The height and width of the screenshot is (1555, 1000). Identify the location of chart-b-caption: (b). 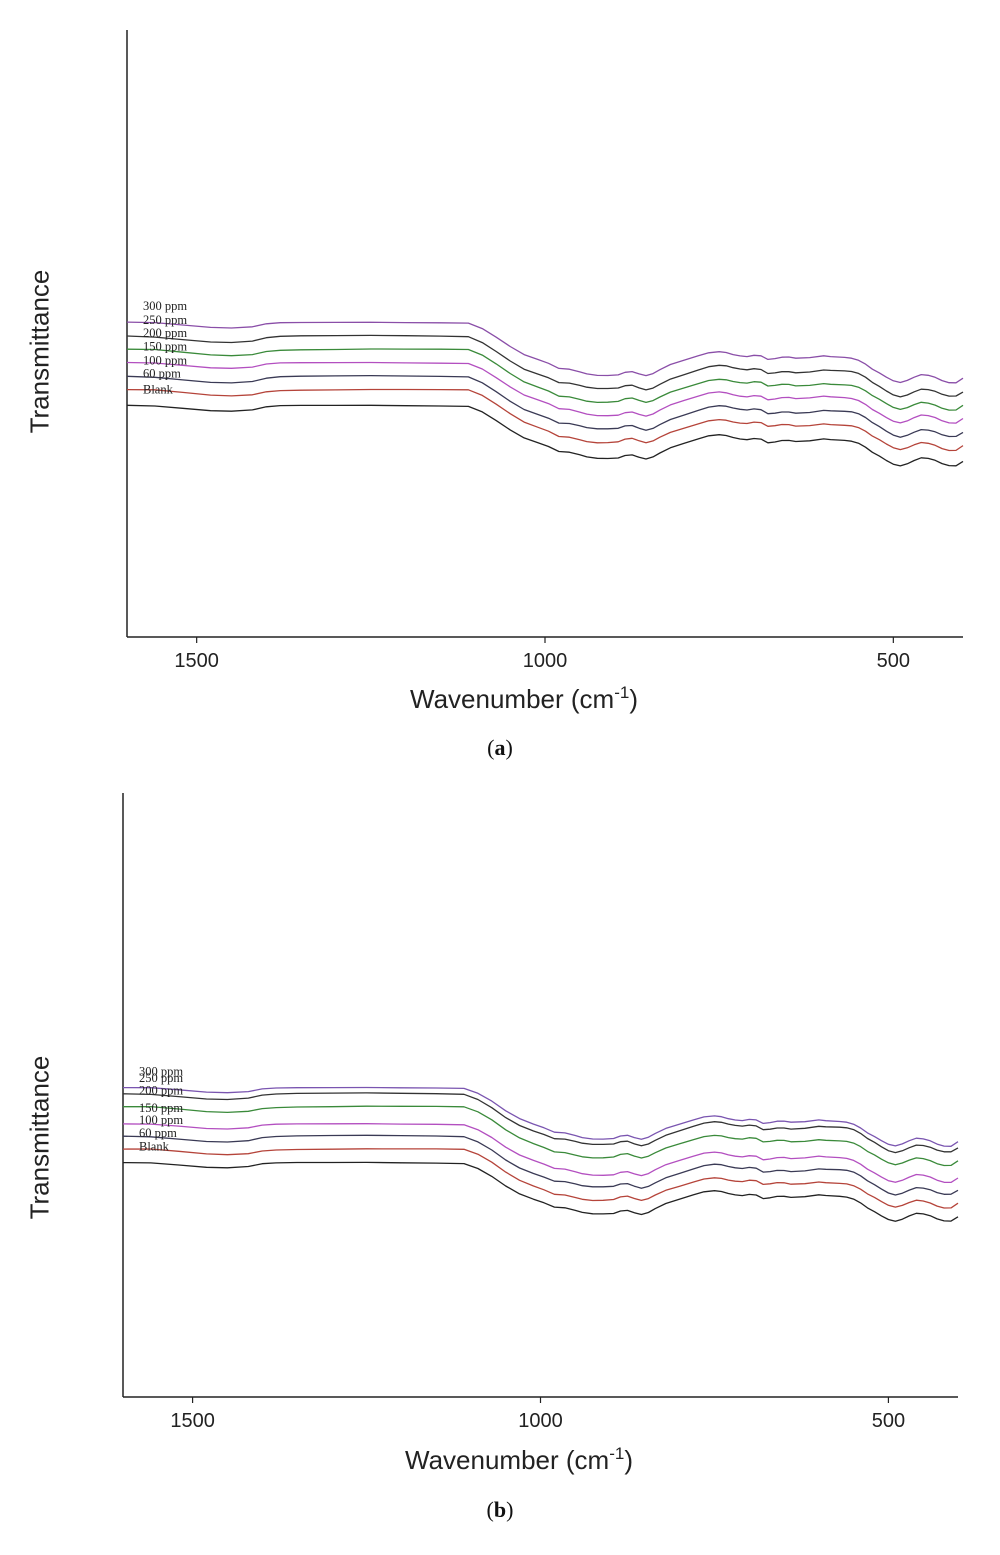
(500, 1509).